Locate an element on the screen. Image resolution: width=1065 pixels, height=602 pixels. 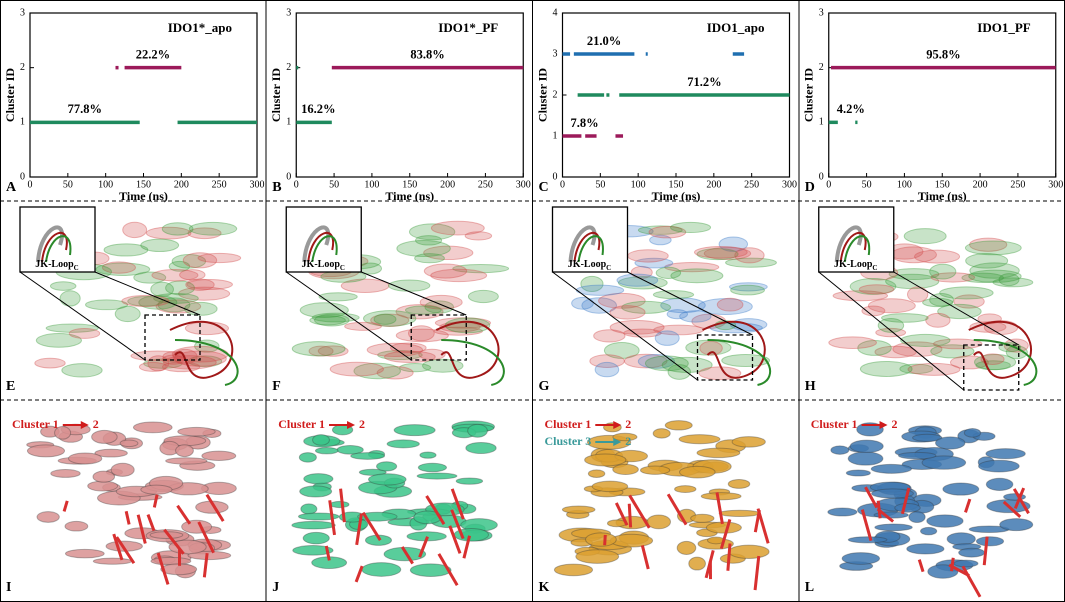
y-tick-label: 3 is located at coordinates (288, 12).